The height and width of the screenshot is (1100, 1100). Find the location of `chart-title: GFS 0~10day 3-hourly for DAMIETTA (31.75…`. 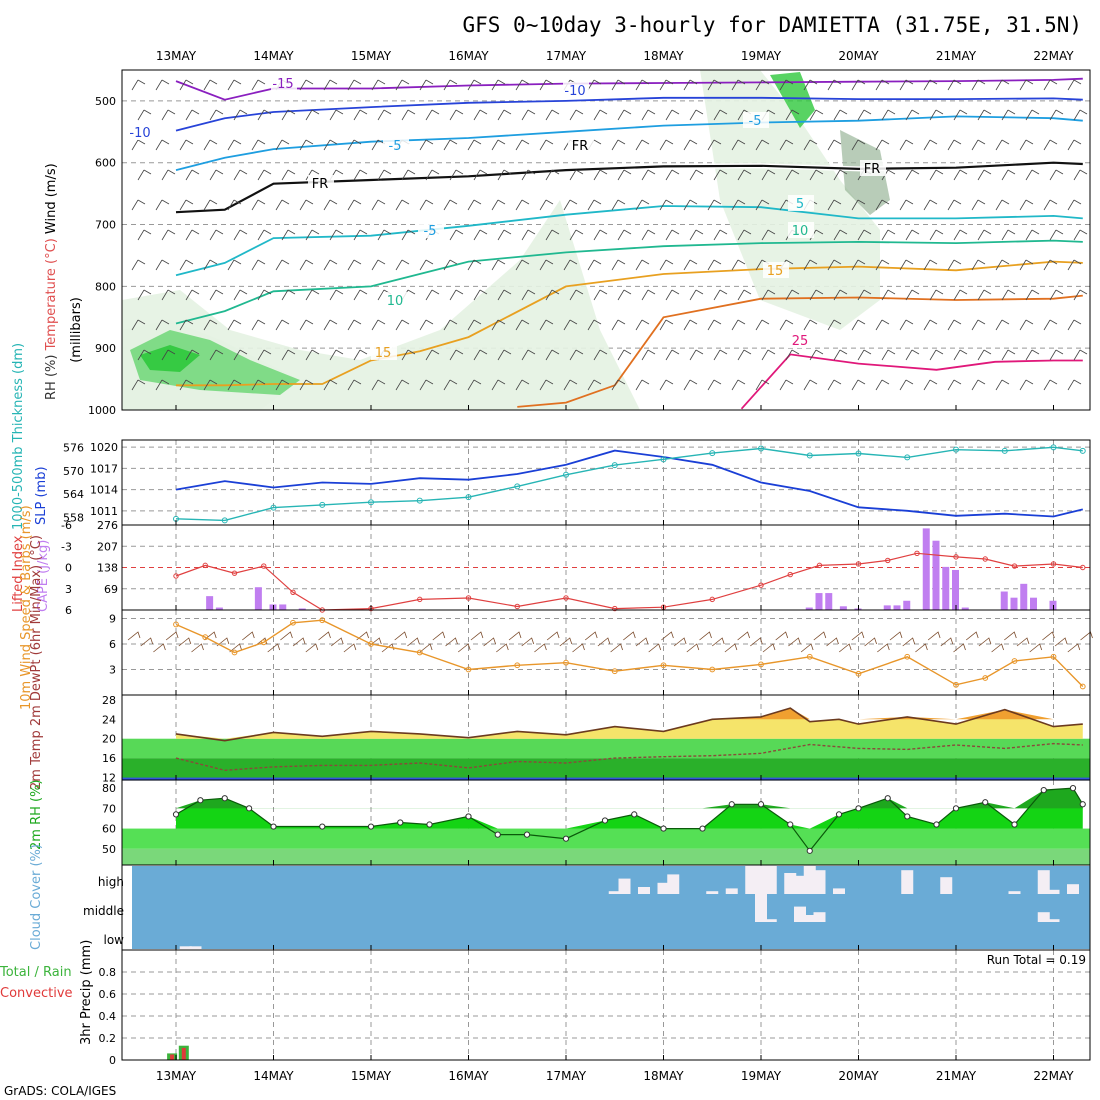

chart-title: GFS 0~10day 3-hourly for DAMIETTA (31.75… is located at coordinates (772, 25).